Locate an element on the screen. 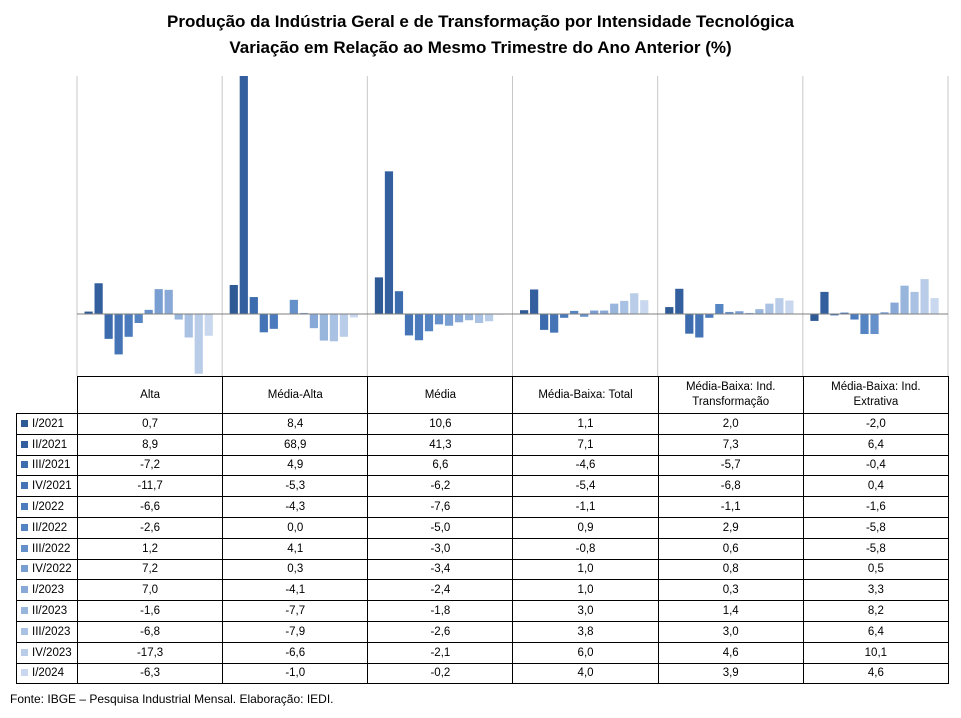  table-row: I/2024 -6,3 -1,0 -0,2 4,0 3,9 4,6 is located at coordinates (482, 673).